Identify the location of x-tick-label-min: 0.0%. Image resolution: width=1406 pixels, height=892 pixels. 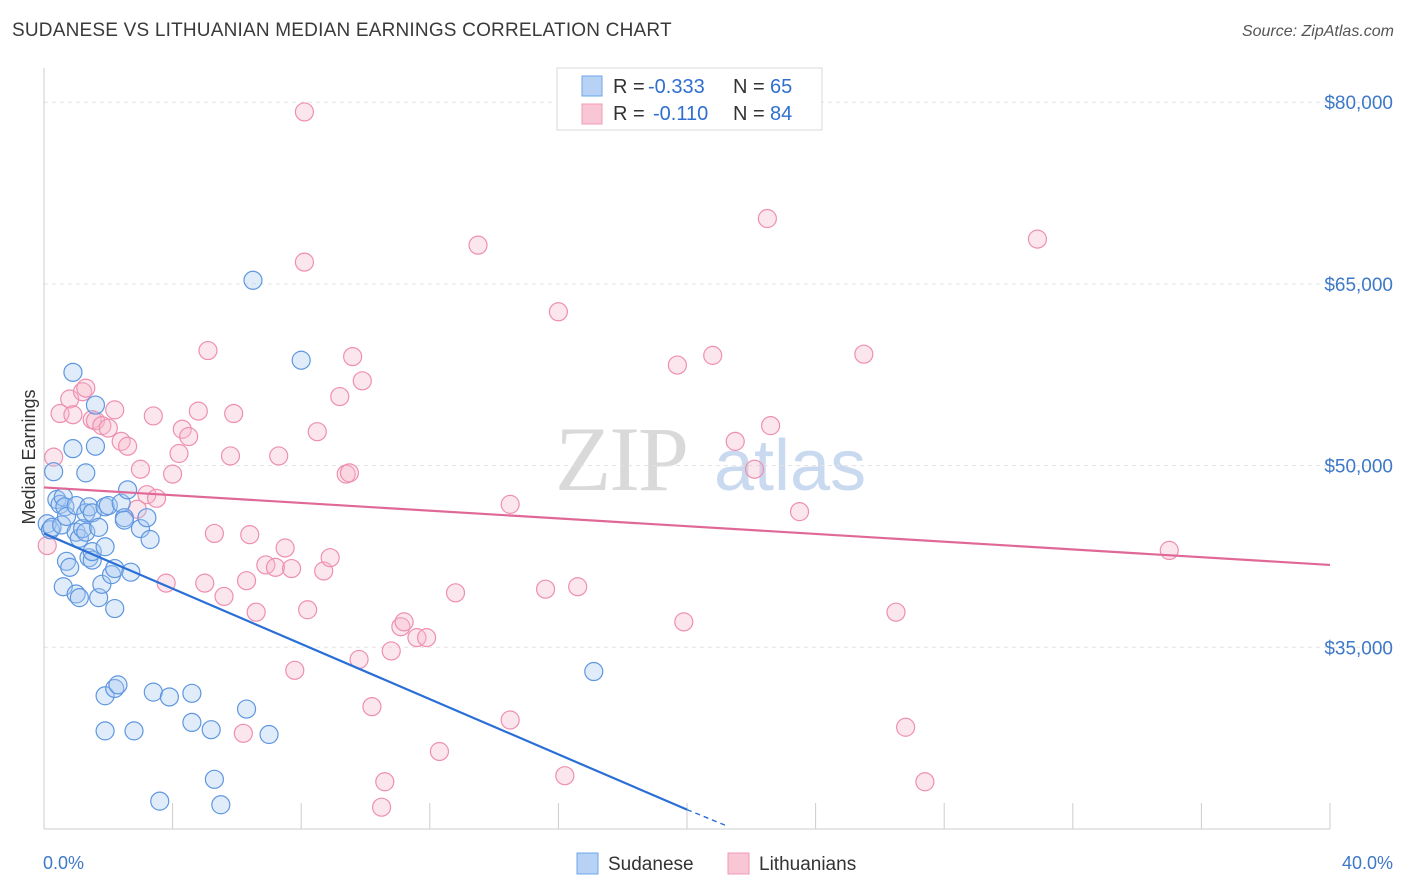
(63, 863).